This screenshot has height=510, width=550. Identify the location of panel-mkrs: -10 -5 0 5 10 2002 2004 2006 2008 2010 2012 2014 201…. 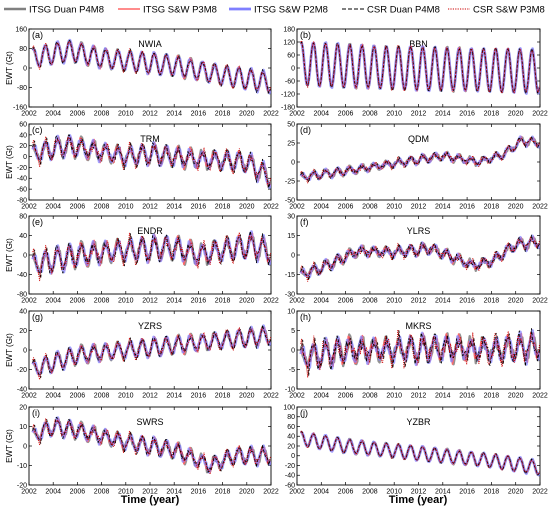
(416, 353).